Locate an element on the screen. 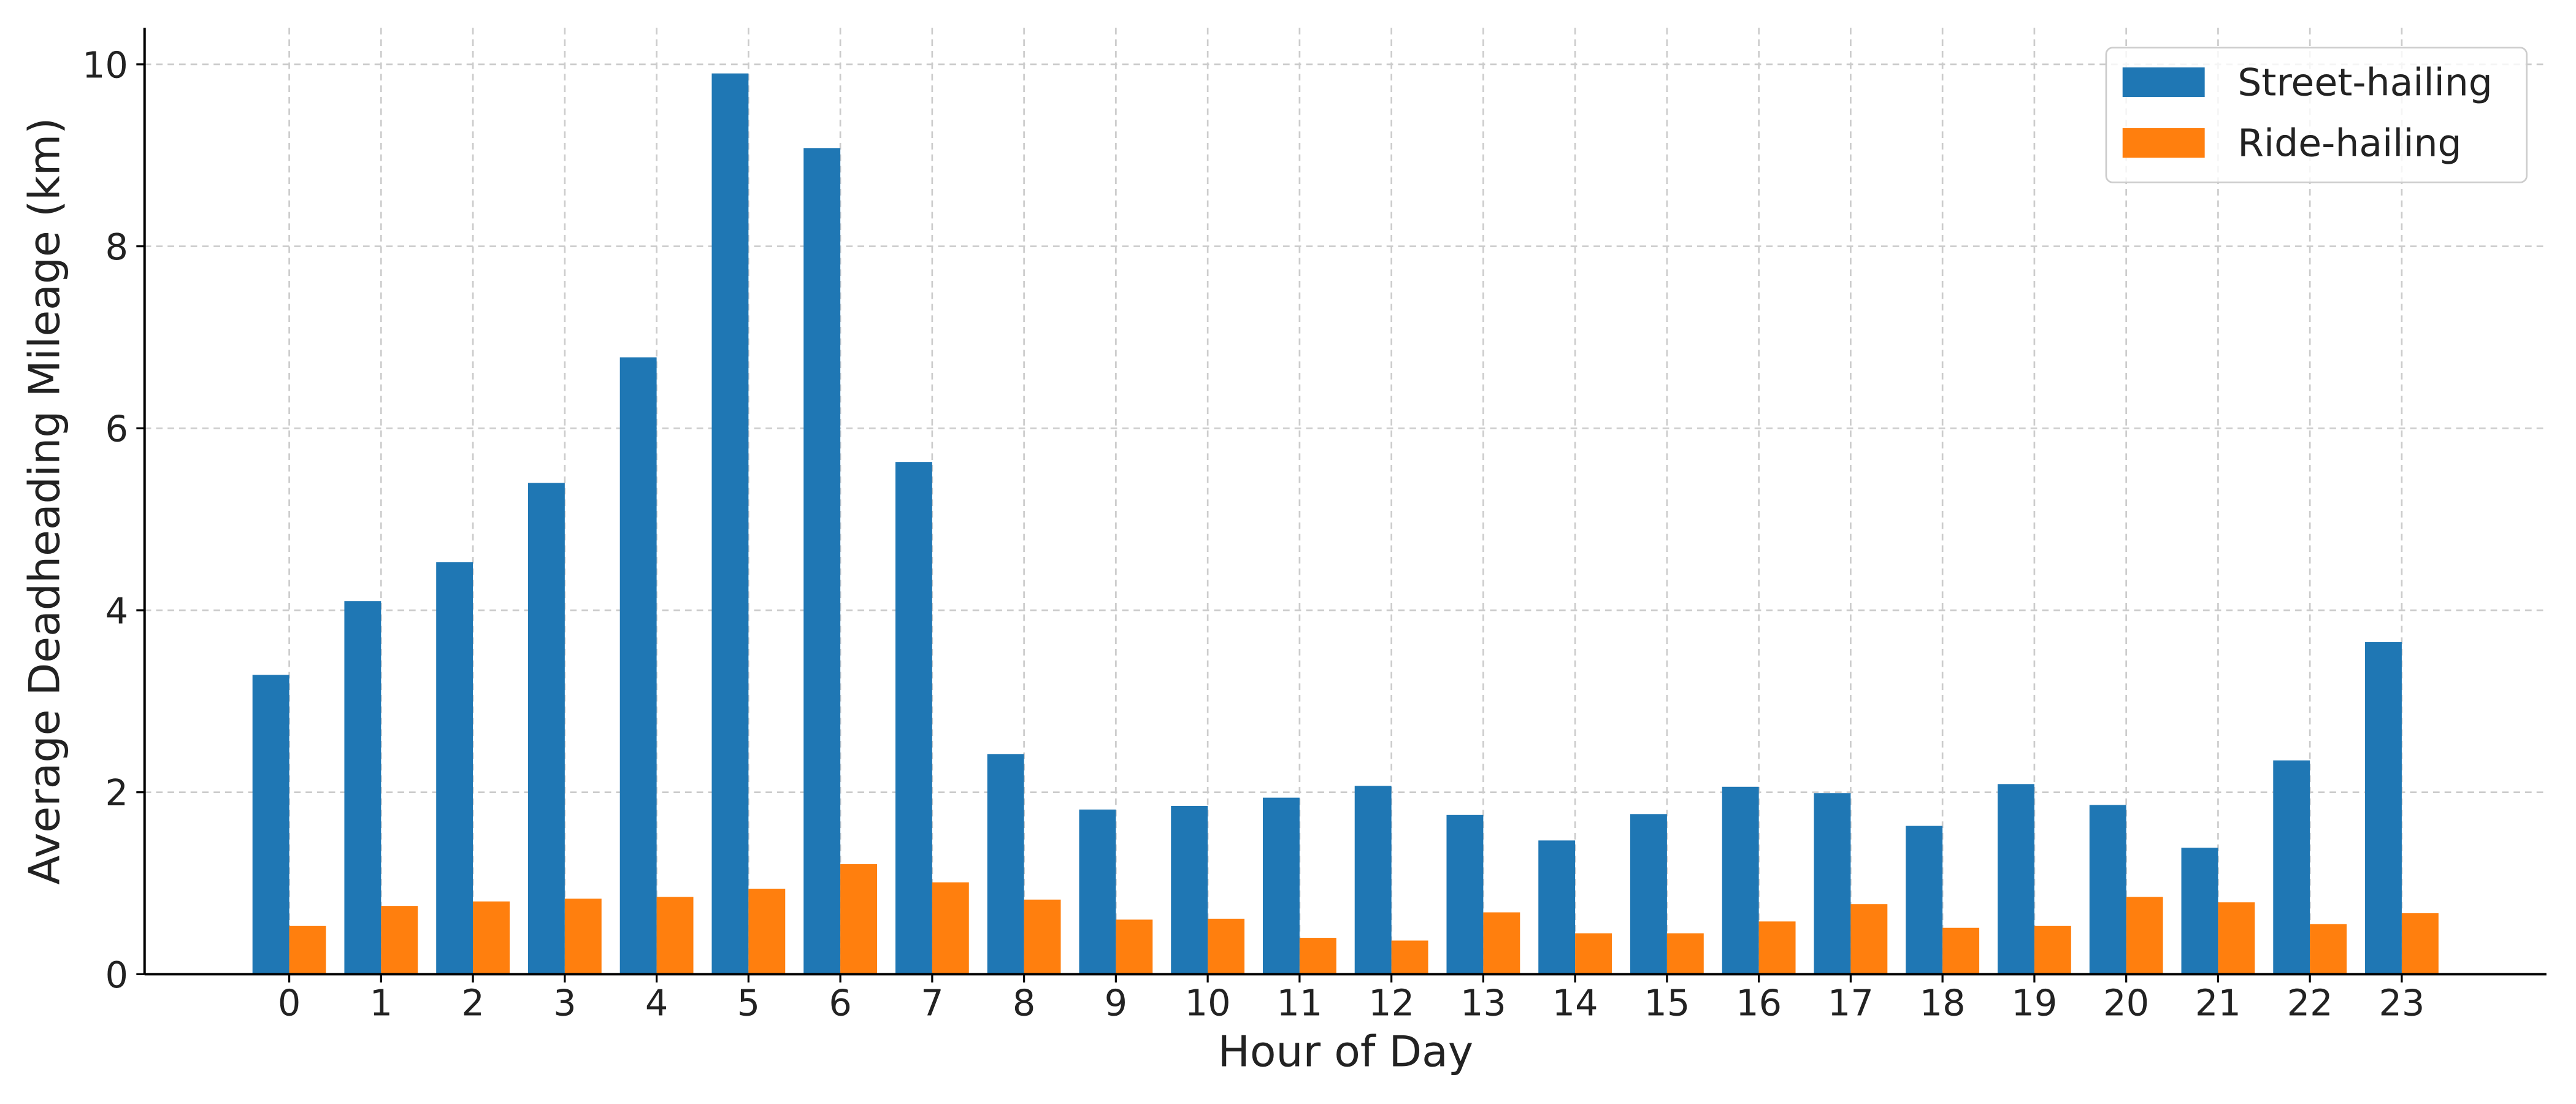 The height and width of the screenshot is (1104, 2576). x-tick-label: 21 is located at coordinates (2218, 1002).